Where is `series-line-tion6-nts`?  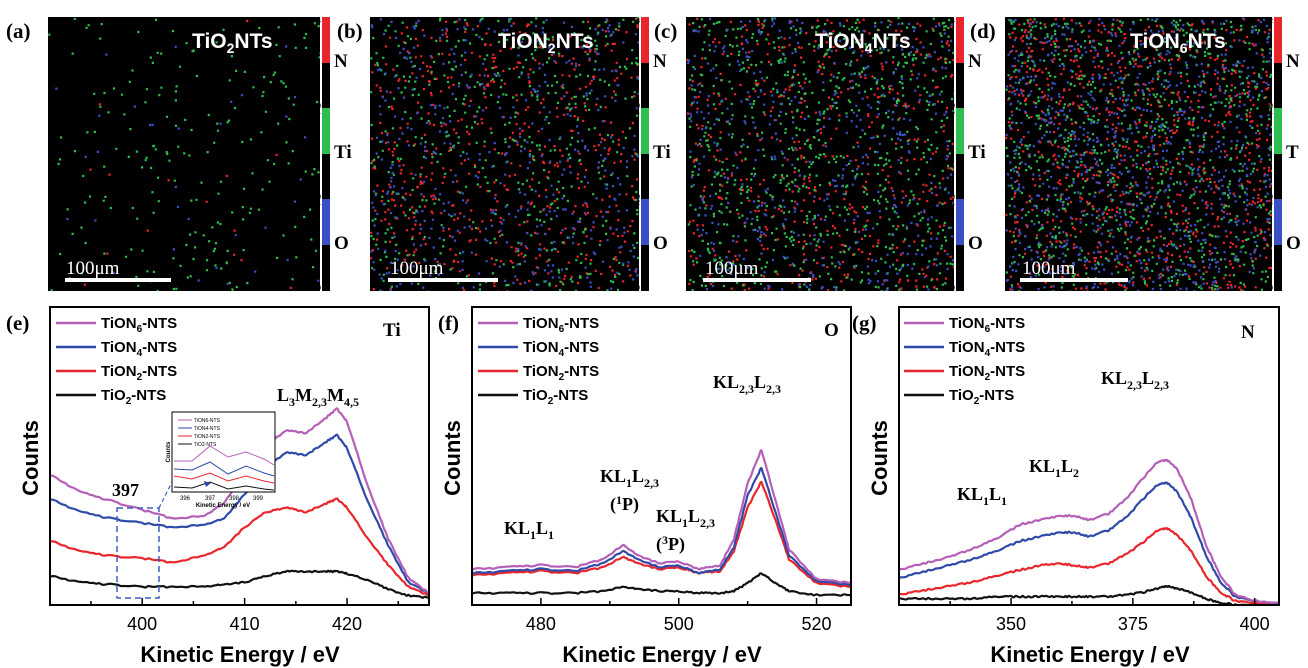 series-line-tion6-nts is located at coordinates (1089, 531).